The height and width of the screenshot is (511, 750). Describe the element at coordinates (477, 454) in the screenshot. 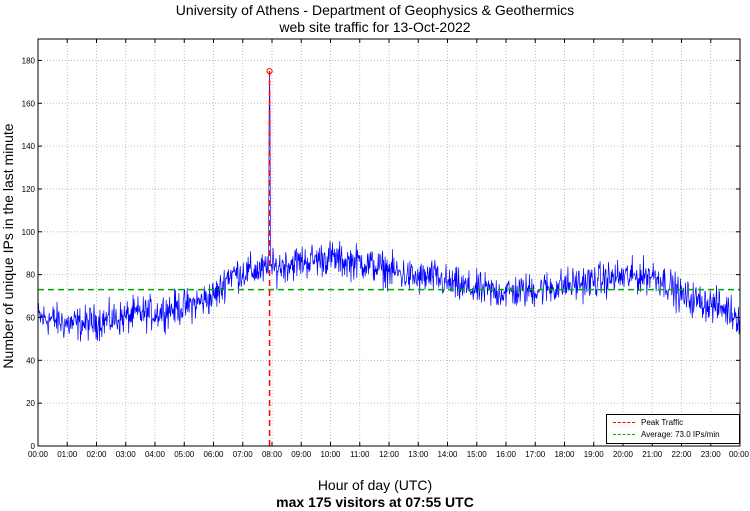

I see `x-tick-label: 15:00` at that location.